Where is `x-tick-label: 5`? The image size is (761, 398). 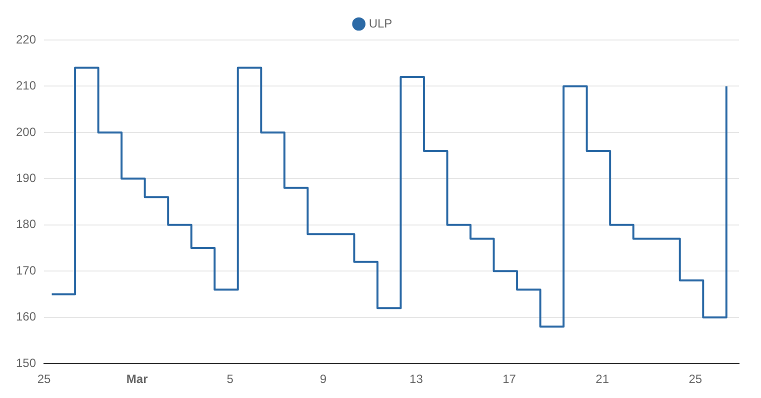 x-tick-label: 5 is located at coordinates (230, 379).